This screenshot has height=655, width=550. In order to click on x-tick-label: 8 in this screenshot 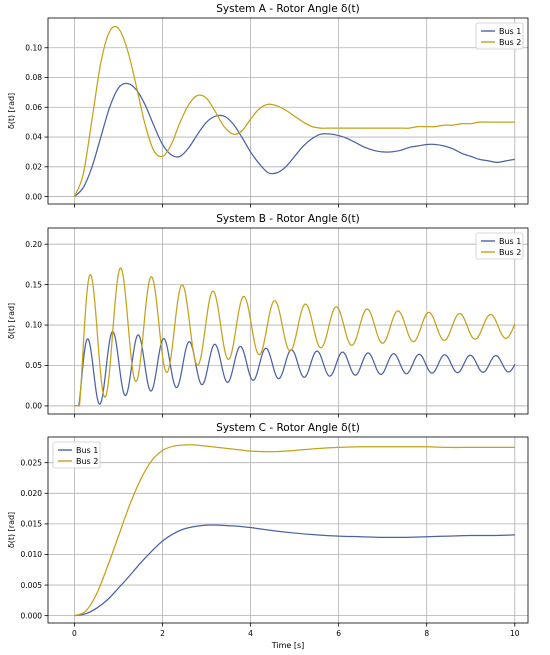, I will do `click(426, 633)`.